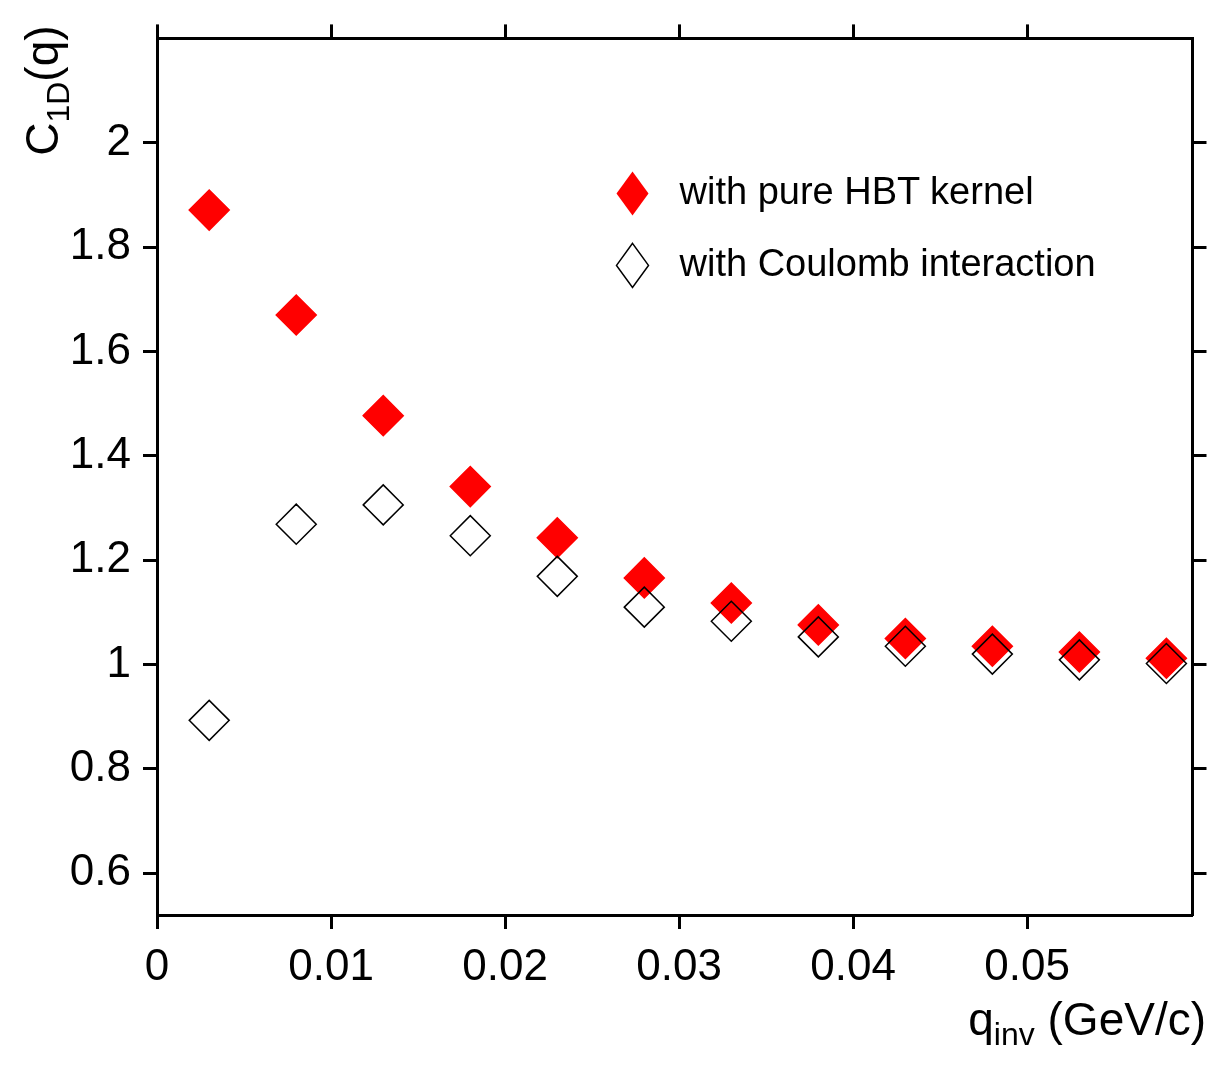  What do you see at coordinates (331, 964) in the screenshot?
I see `x-tick-label: 0.01` at bounding box center [331, 964].